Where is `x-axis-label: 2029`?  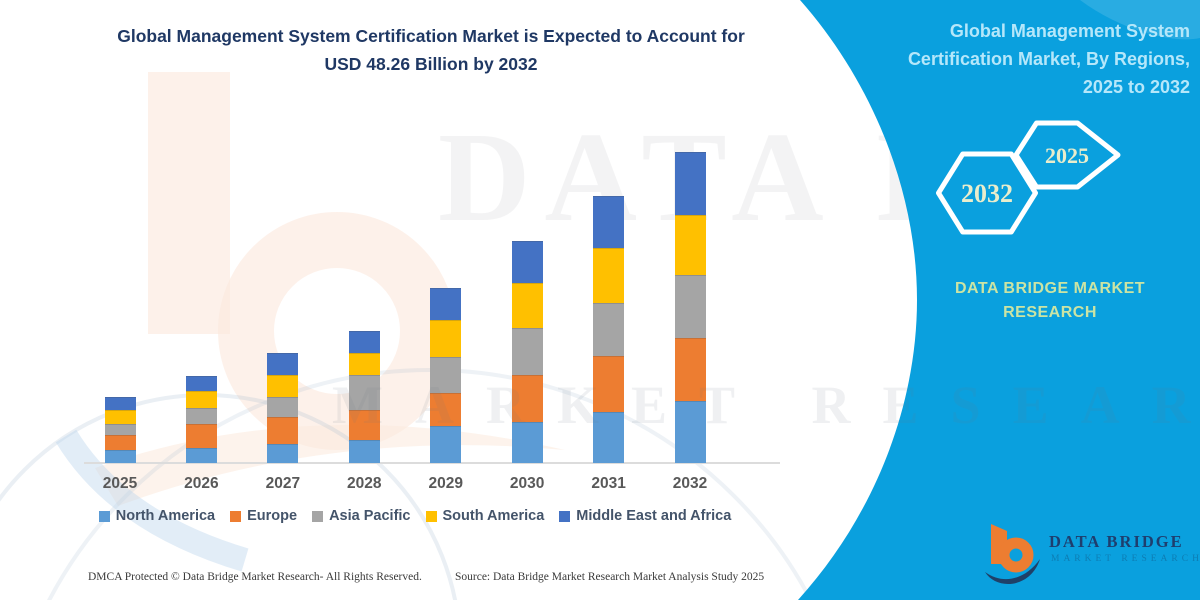
x-axis-label: 2029 is located at coordinates (445, 483).